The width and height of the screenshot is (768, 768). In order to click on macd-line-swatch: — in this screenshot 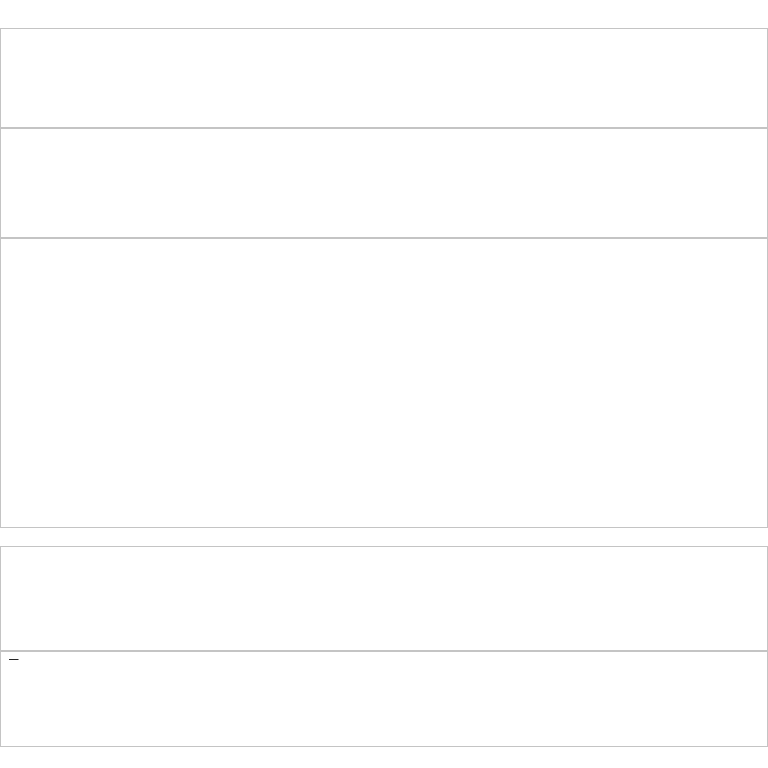, I will do `click(14, 659)`.